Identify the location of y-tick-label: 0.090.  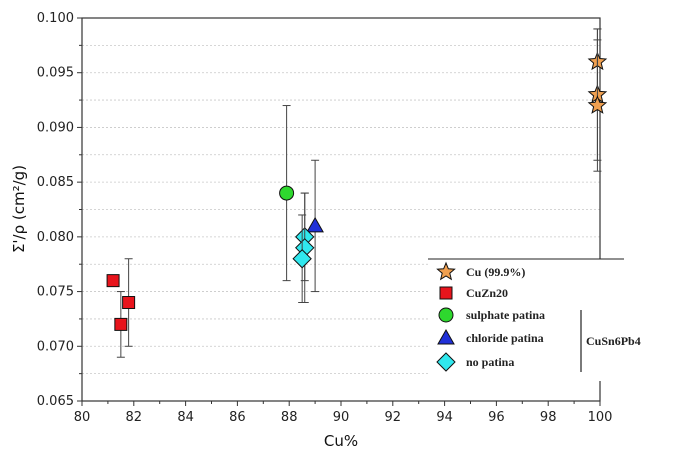
(55, 127).